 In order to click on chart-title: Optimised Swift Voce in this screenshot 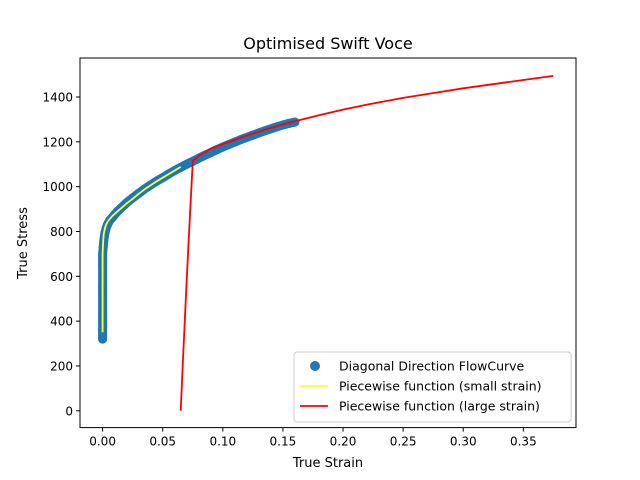, I will do `click(327, 43)`.